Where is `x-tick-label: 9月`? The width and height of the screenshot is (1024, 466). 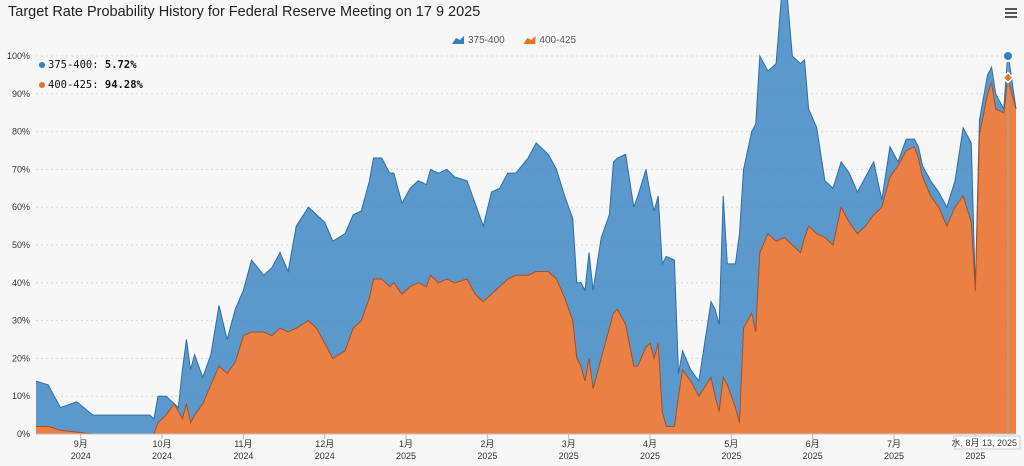 x-tick-label: 9月 is located at coordinates (81, 444).